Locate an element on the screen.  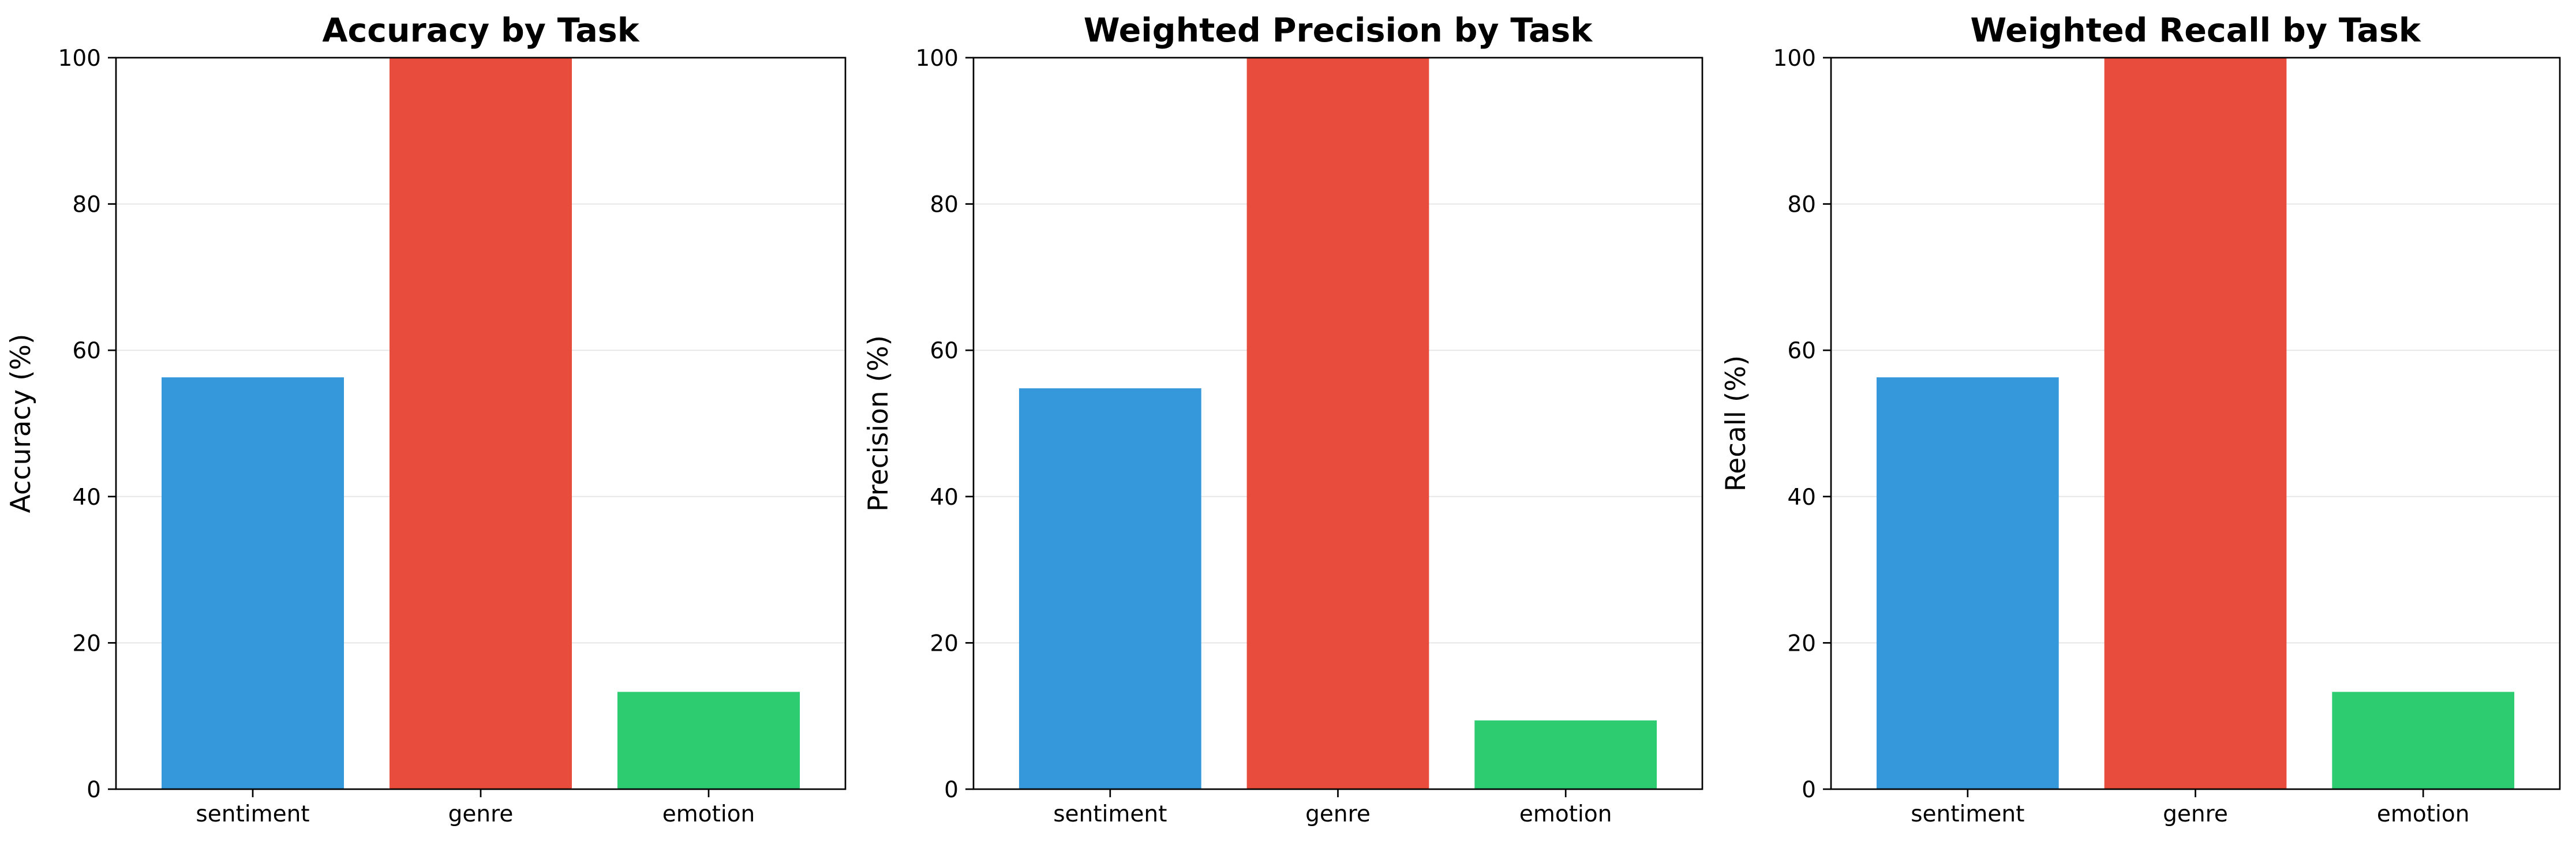
y-axis-label: Precision (%) is located at coordinates (878, 423).